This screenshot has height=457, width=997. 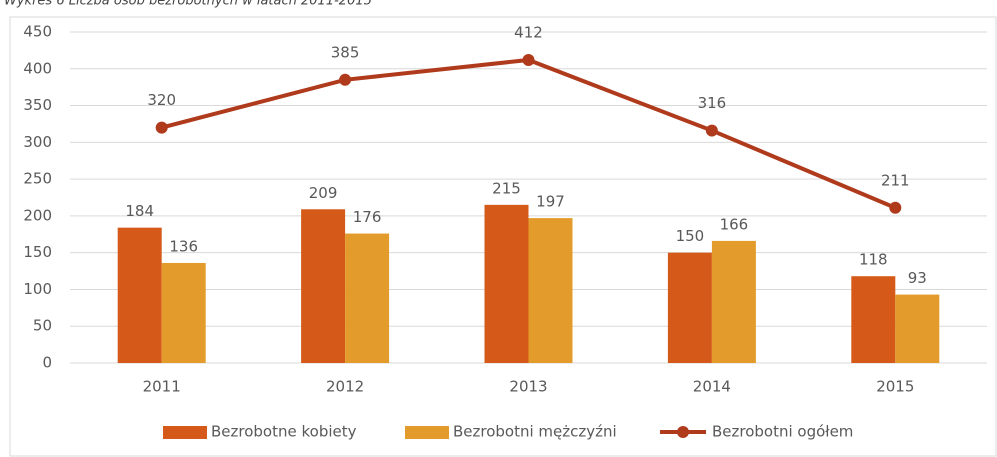 I want to click on y-tick-label: 50, so click(x=42, y=326).